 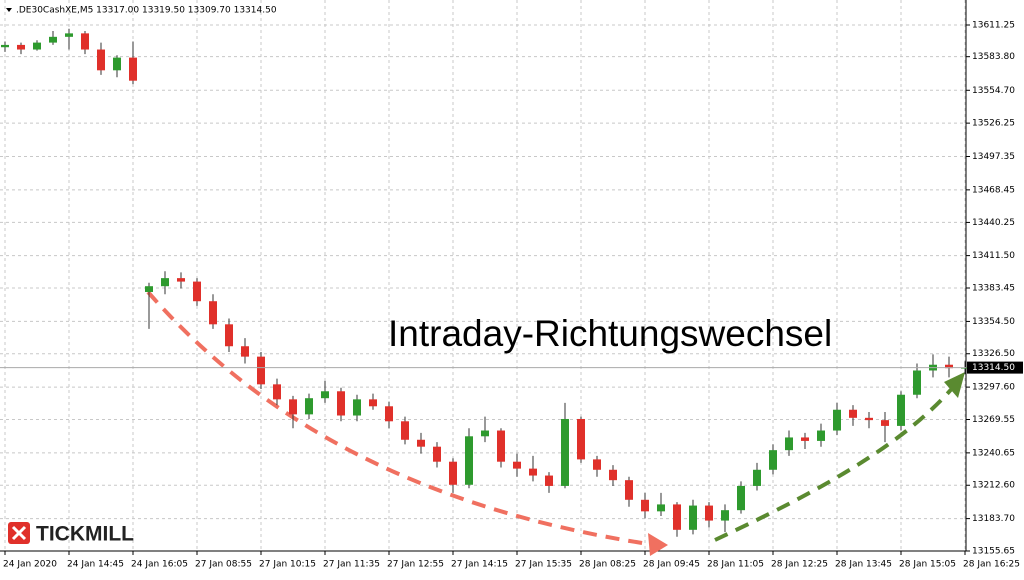 I want to click on up-arrow, so click(x=835, y=462).